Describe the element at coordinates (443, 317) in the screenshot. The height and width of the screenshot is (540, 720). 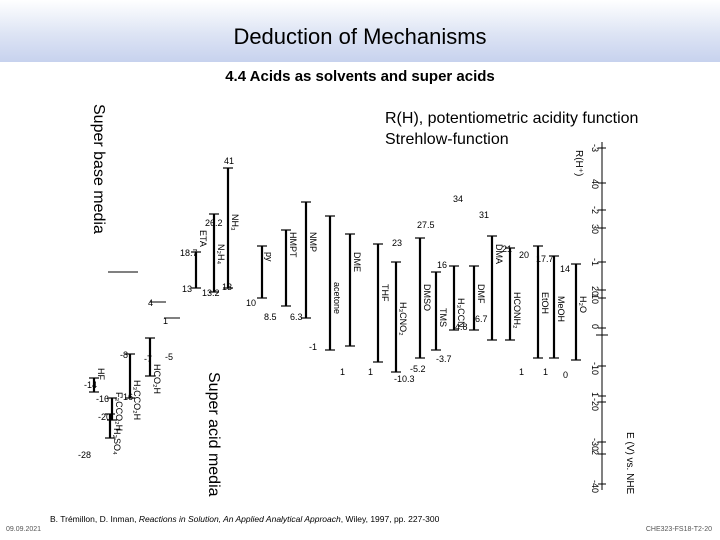
I see `solvent-name-label: TMS` at that location.